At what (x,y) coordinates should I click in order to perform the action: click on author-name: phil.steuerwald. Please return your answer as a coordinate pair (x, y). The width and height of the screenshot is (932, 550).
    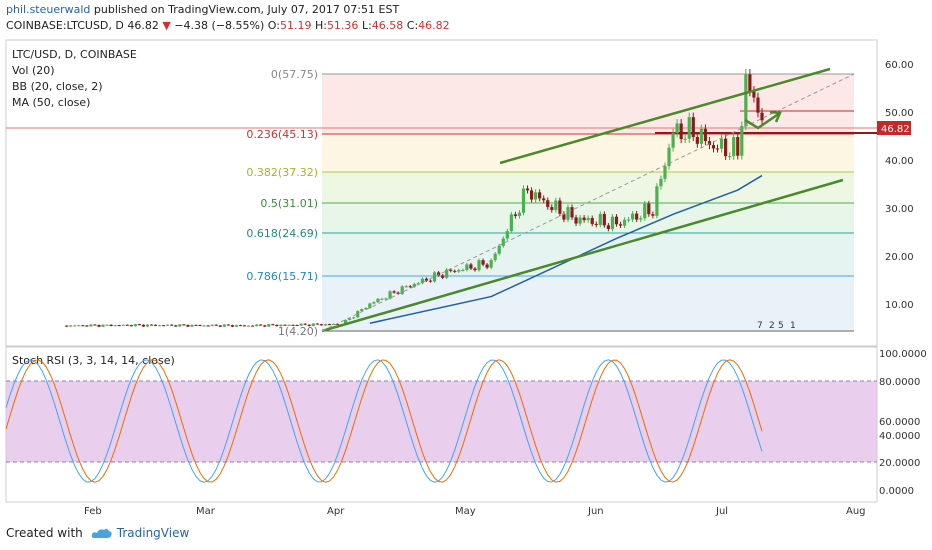
    Looking at the image, I should click on (48, 9).